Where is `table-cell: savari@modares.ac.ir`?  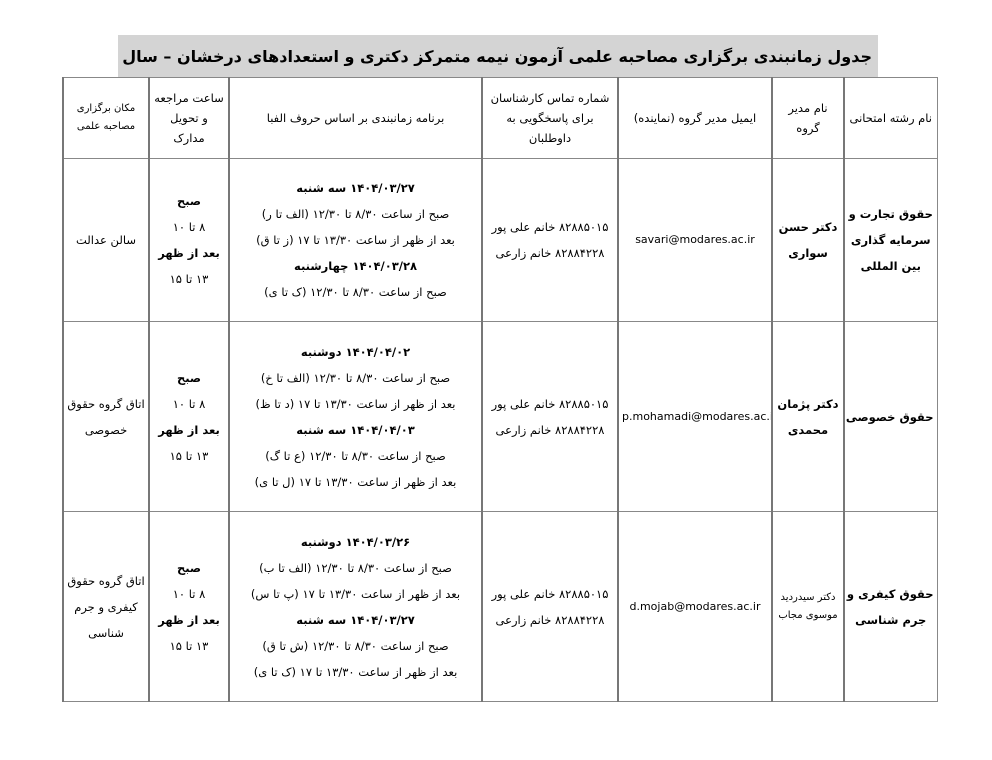
table-cell: savari@modares.ac.ir is located at coordinates (695, 240).